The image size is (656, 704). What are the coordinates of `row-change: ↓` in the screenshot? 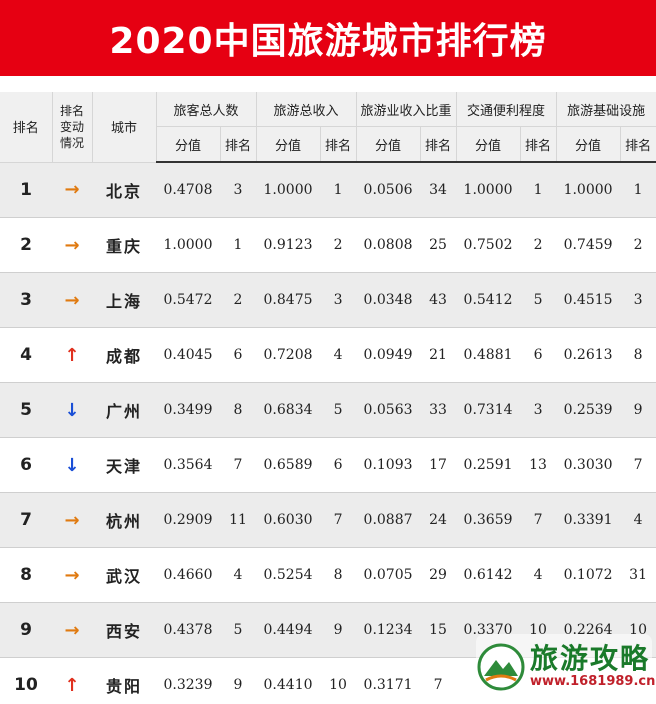 It's located at (72, 465).